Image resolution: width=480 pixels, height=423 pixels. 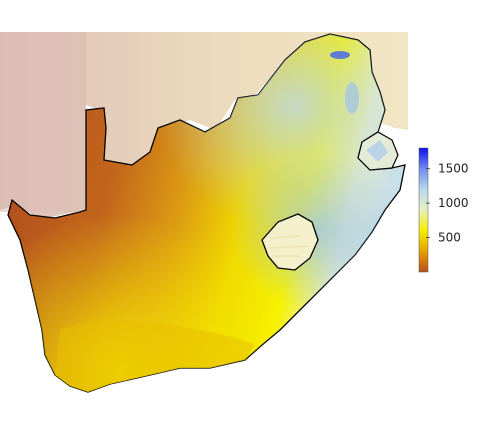 What do you see at coordinates (449, 238) in the screenshot?
I see `legend-tick-label: 500` at bounding box center [449, 238].